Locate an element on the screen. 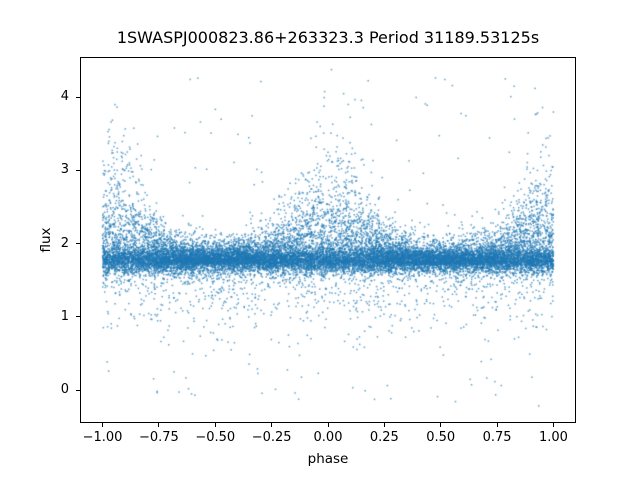 The height and width of the screenshot is (480, 640). y-tick-label: 3 is located at coordinates (64, 170).